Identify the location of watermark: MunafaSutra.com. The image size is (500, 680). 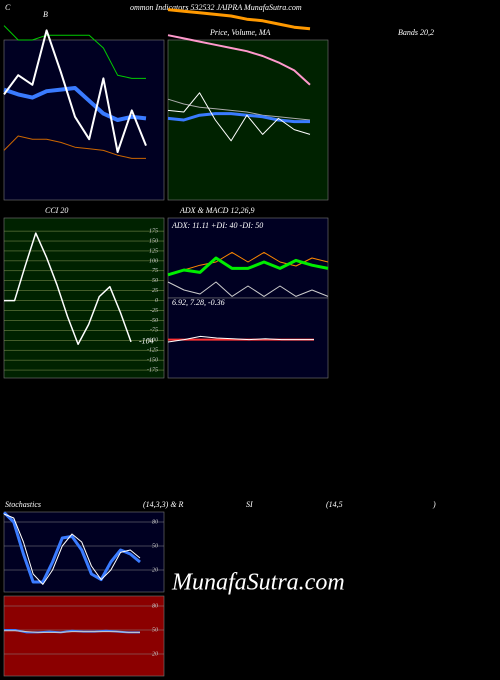
(258, 583).